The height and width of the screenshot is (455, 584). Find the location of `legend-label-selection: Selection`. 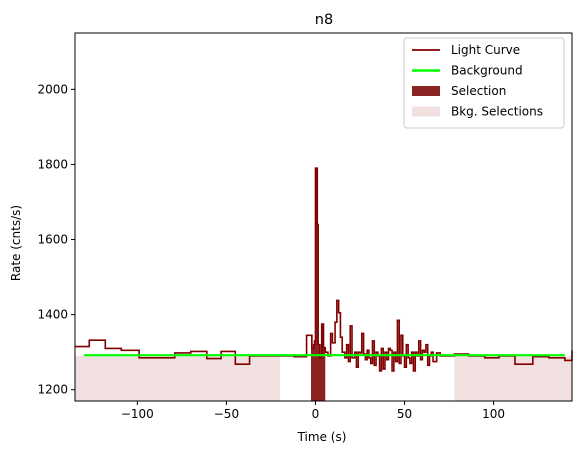

legend-label-selection: Selection is located at coordinates (478, 91).